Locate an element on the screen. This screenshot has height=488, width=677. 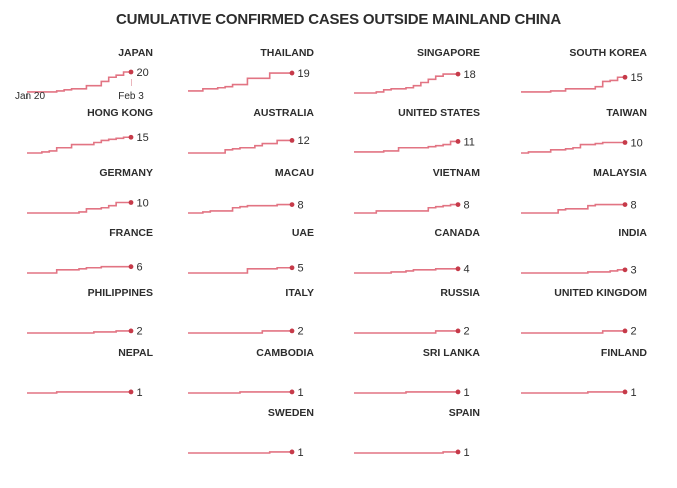
country-label: MALAYSIA is located at coordinates (620, 173).